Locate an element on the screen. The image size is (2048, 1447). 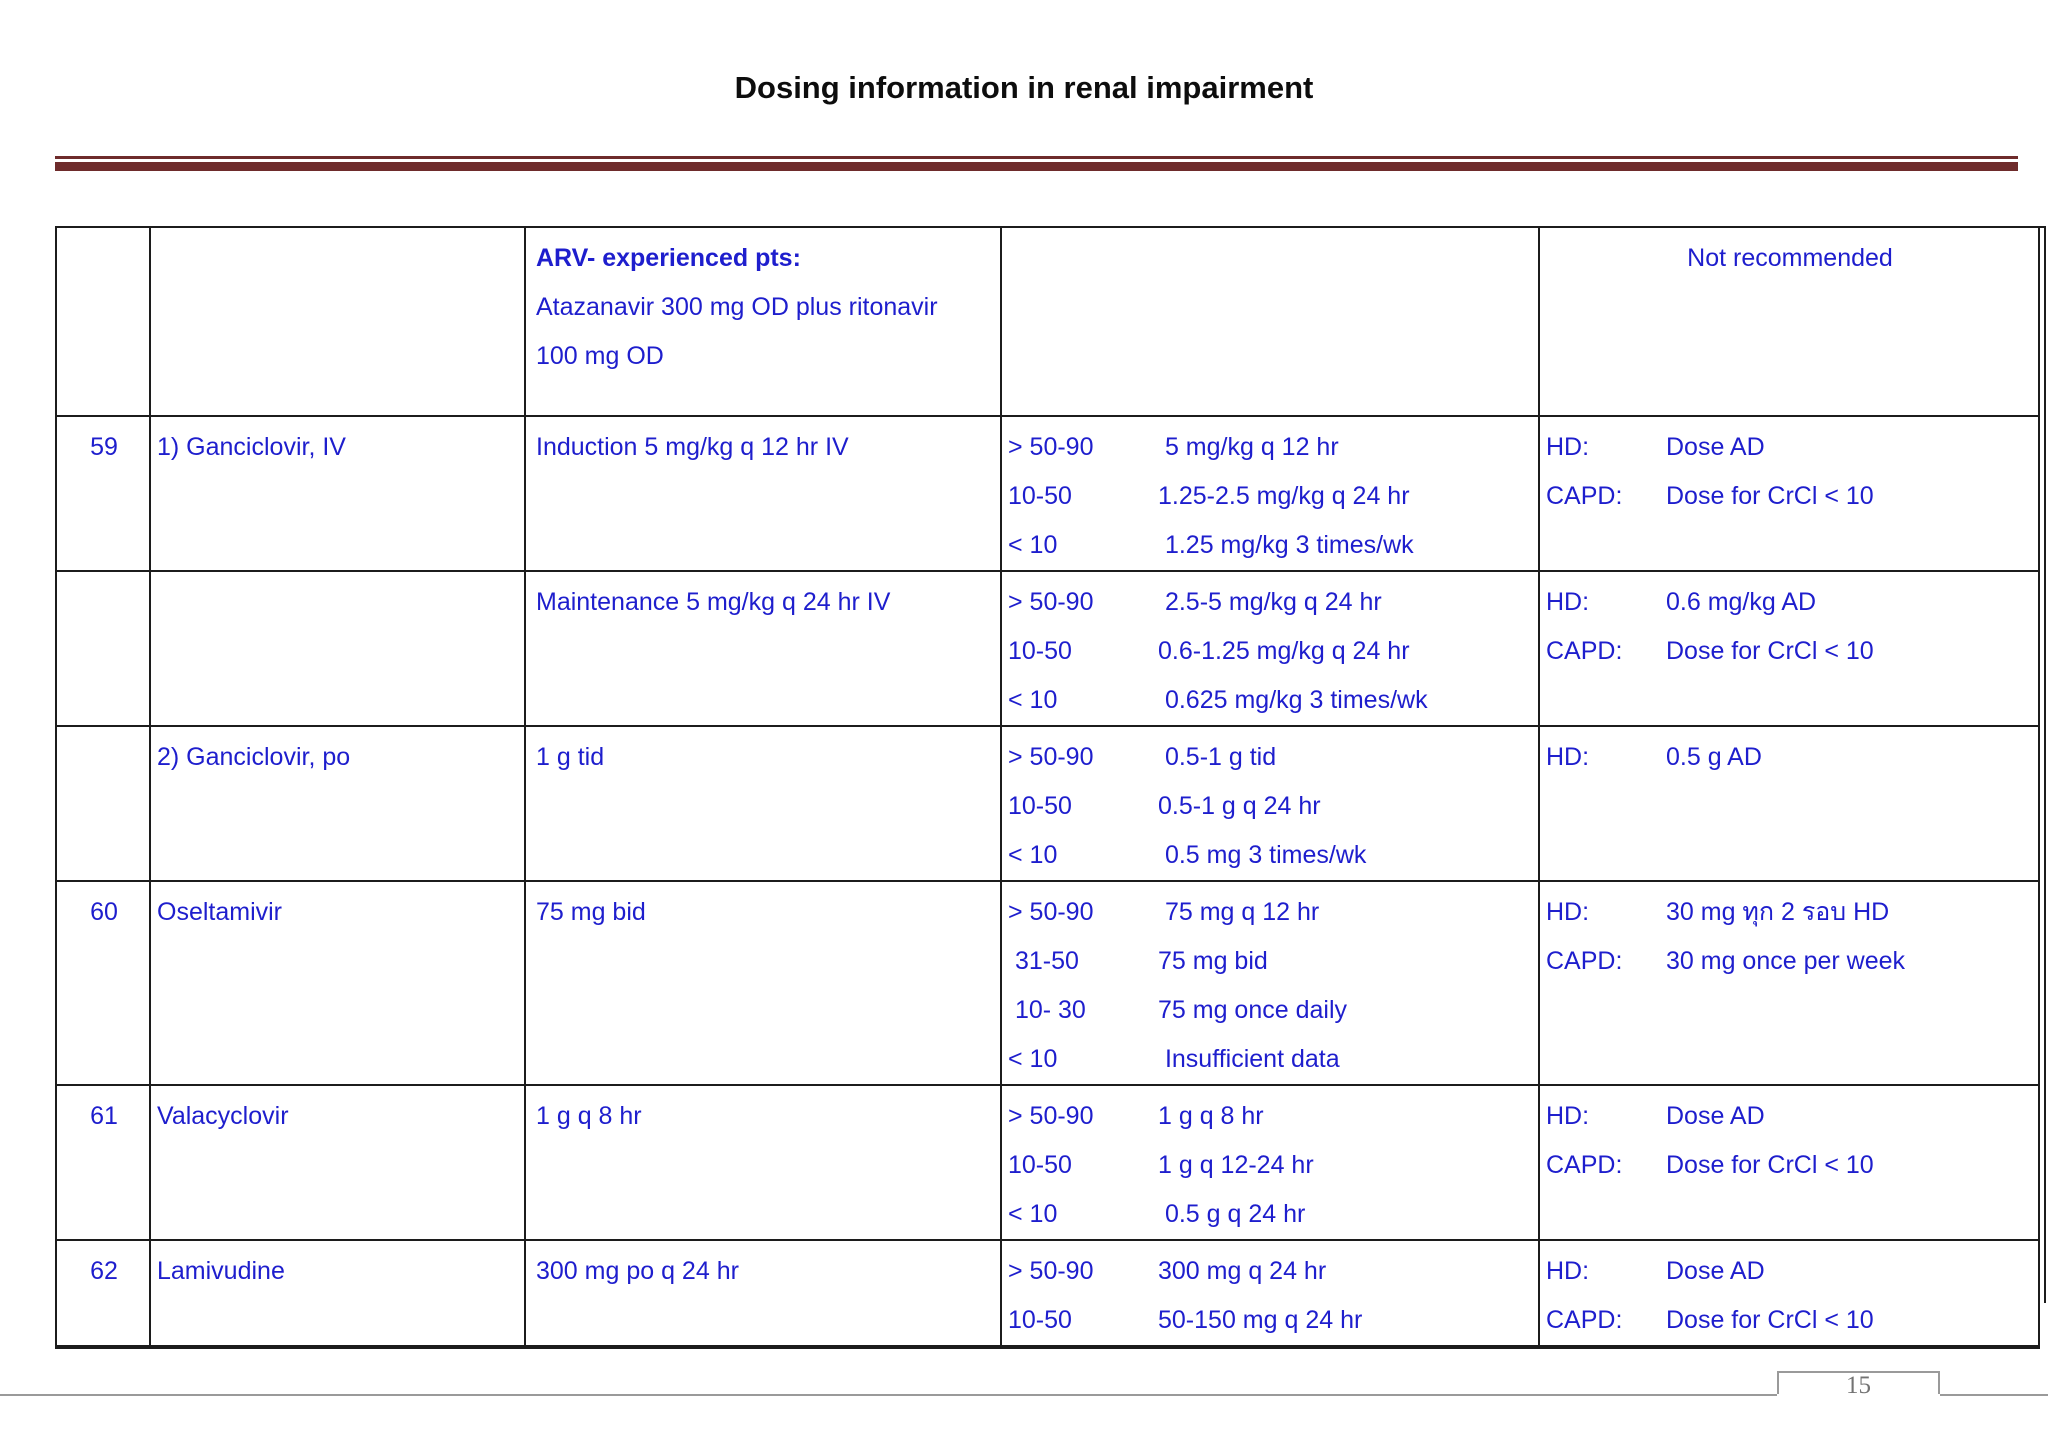
table-right-strip is located at coordinates (2010, 764).